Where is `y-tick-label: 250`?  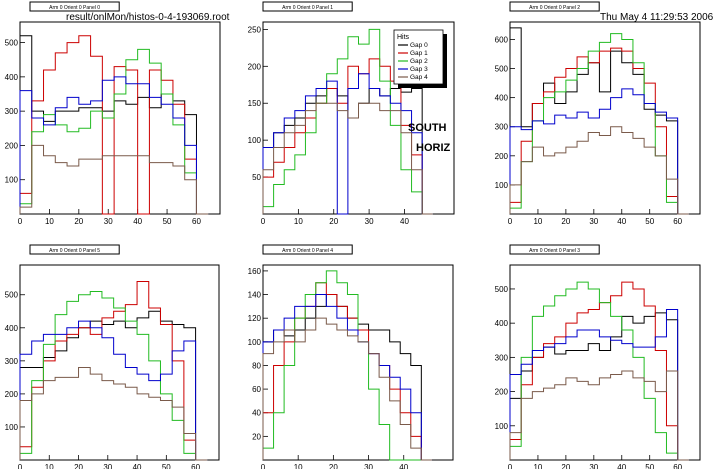
y-tick-label: 250 is located at coordinates (255, 29).